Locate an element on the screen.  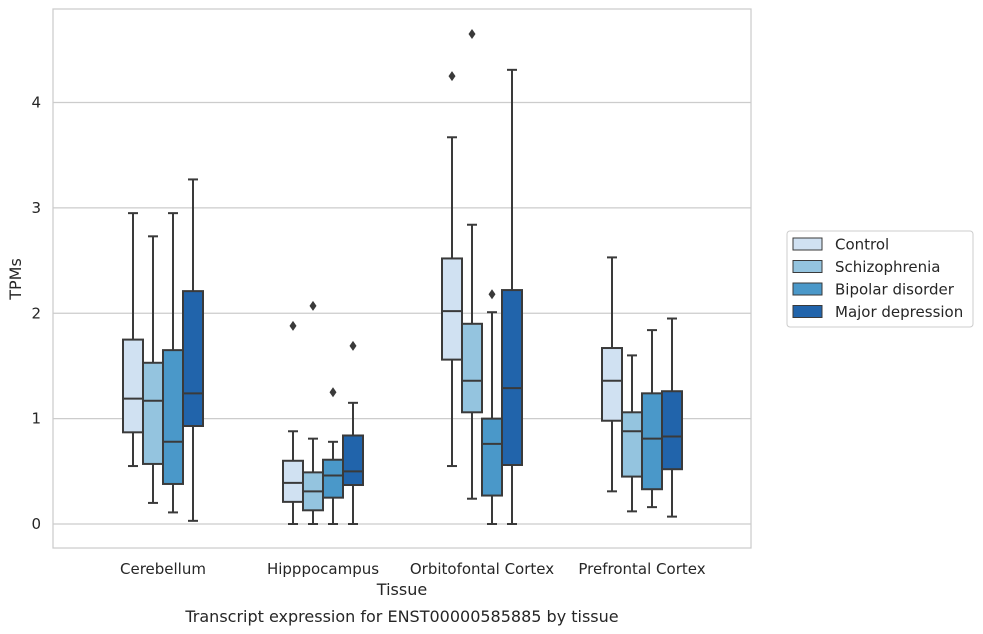
y-tick-labels: 0 1 2 3 4 is located at coordinates (36, 314).